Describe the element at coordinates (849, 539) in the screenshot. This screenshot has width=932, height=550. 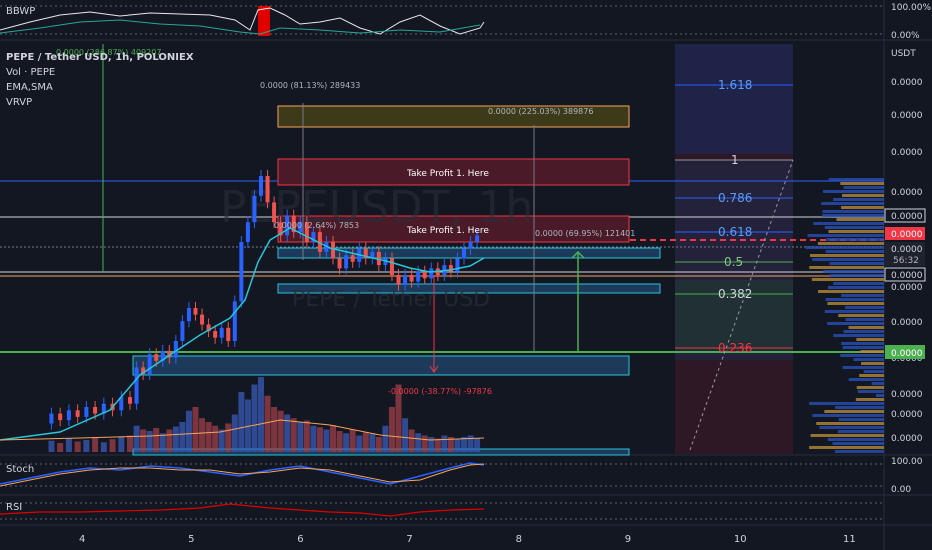
I see `x-tick-label: 11` at that location.